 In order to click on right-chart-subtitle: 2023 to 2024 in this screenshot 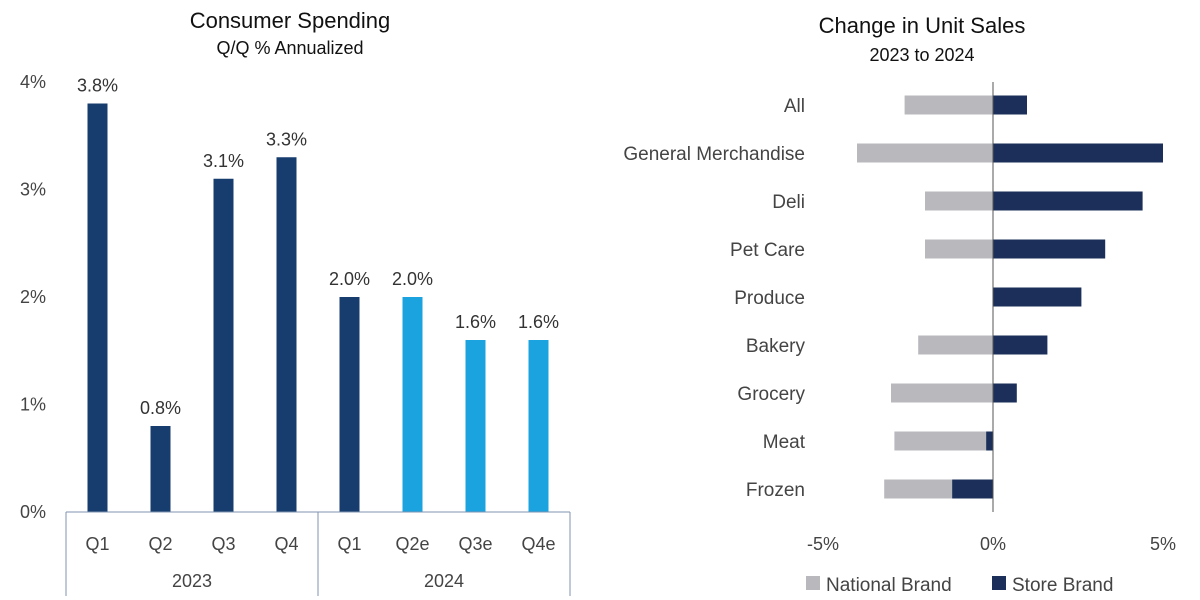, I will do `click(921, 55)`.